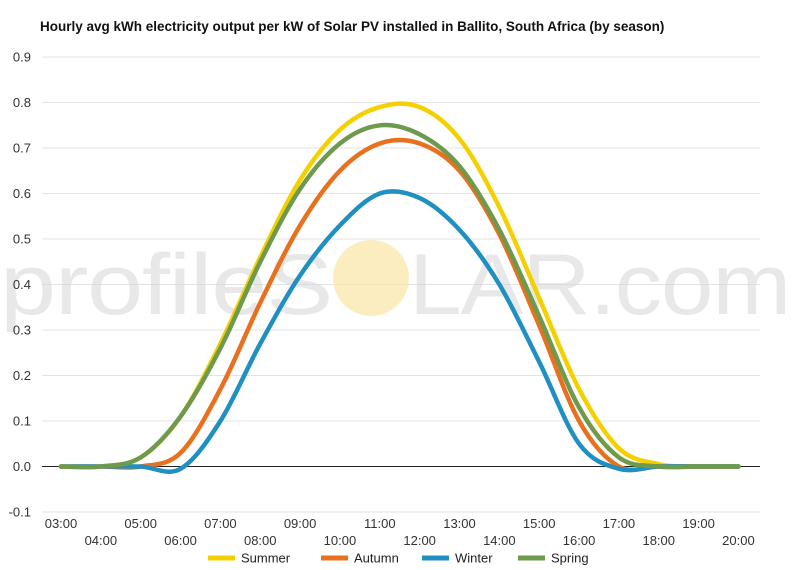 This screenshot has width=800, height=570. I want to click on x-tick-label: 04:00, so click(101, 540).